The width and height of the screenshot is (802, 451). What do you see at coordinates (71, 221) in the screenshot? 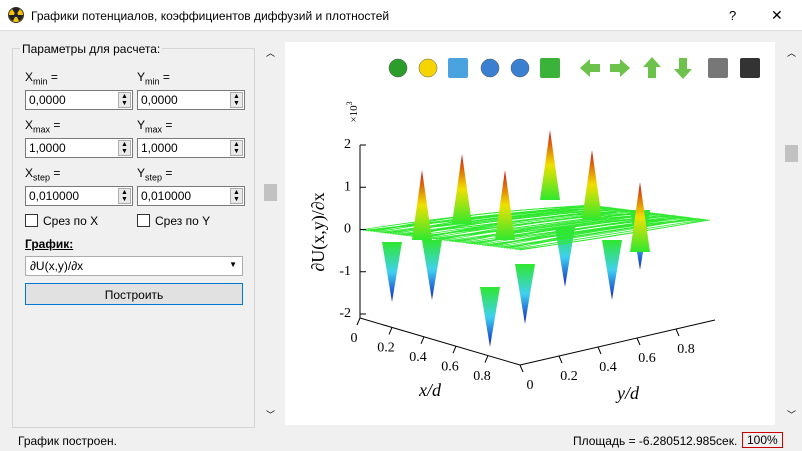
I see `checkbox-x-label: Срез по X` at bounding box center [71, 221].